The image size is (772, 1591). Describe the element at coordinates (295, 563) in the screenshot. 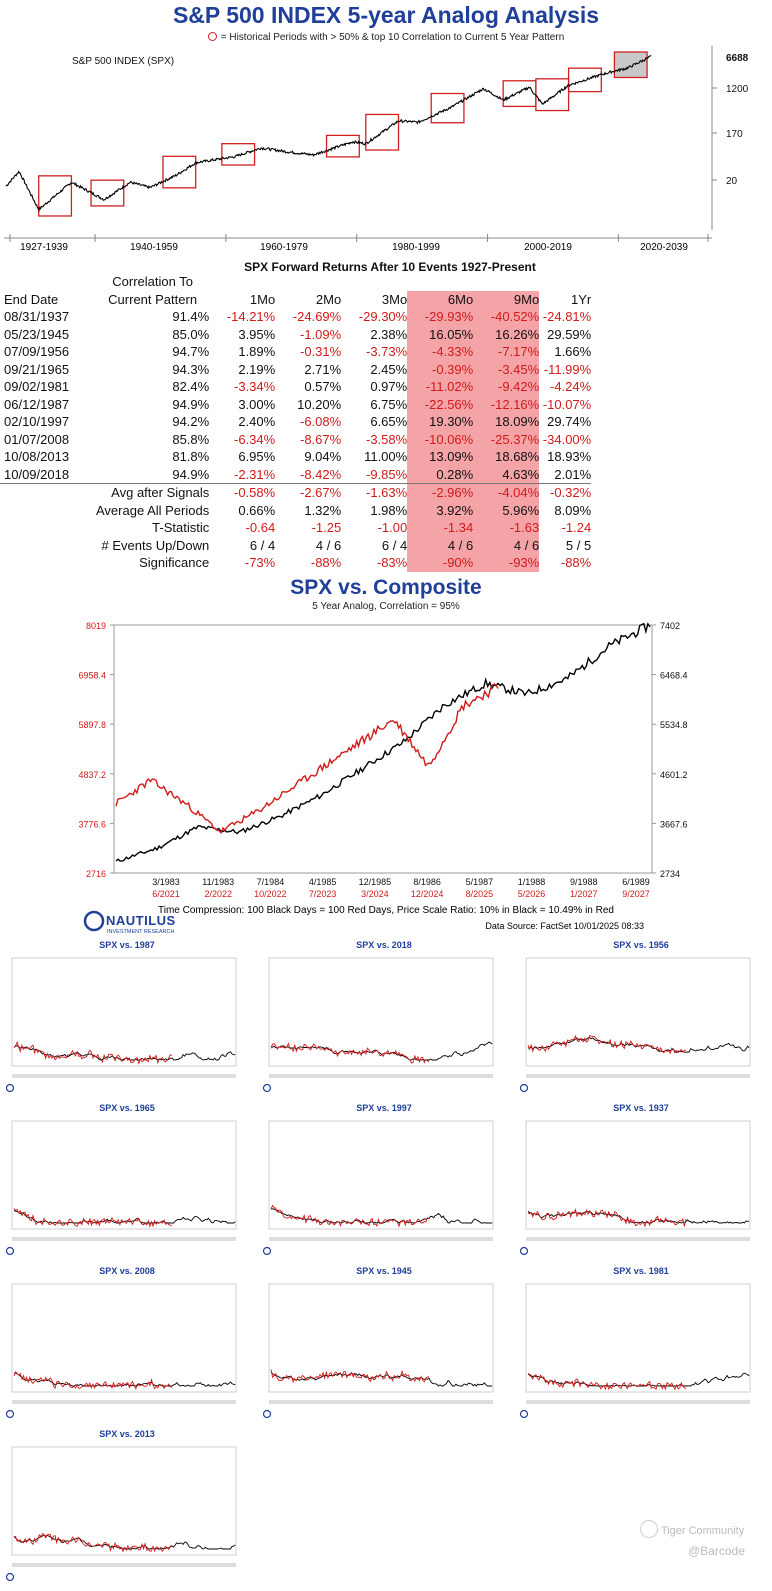

I see `summary-row: Significance -73% -88% -83% -90% -93% -88%` at that location.